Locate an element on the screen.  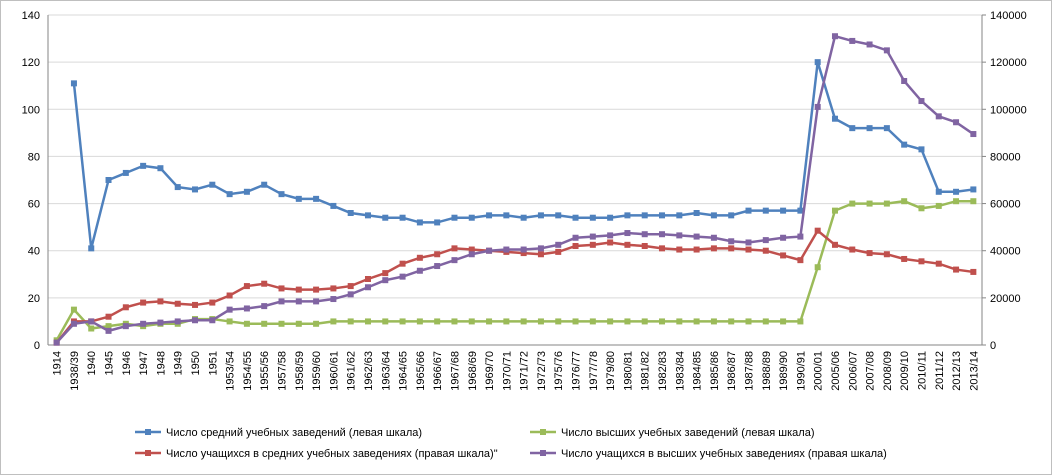
x-tick-label: 1946 is located at coordinates (127, 363).